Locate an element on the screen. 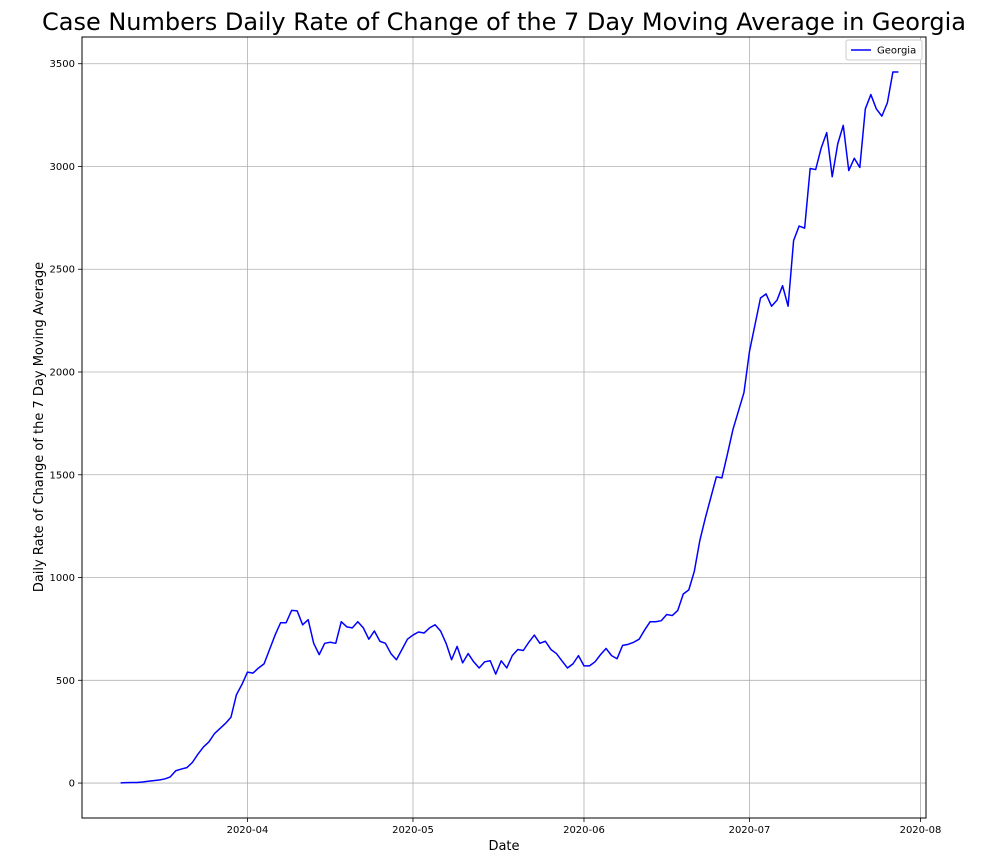 The width and height of the screenshot is (1008, 868). x-axis-label: Date is located at coordinates (503, 846).